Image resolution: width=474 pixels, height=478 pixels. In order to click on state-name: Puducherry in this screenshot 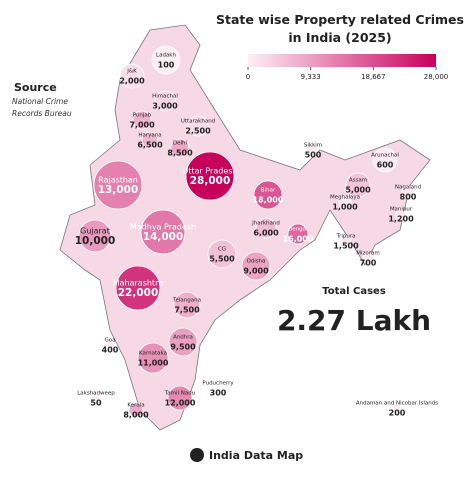, I will do `click(218, 384)`.